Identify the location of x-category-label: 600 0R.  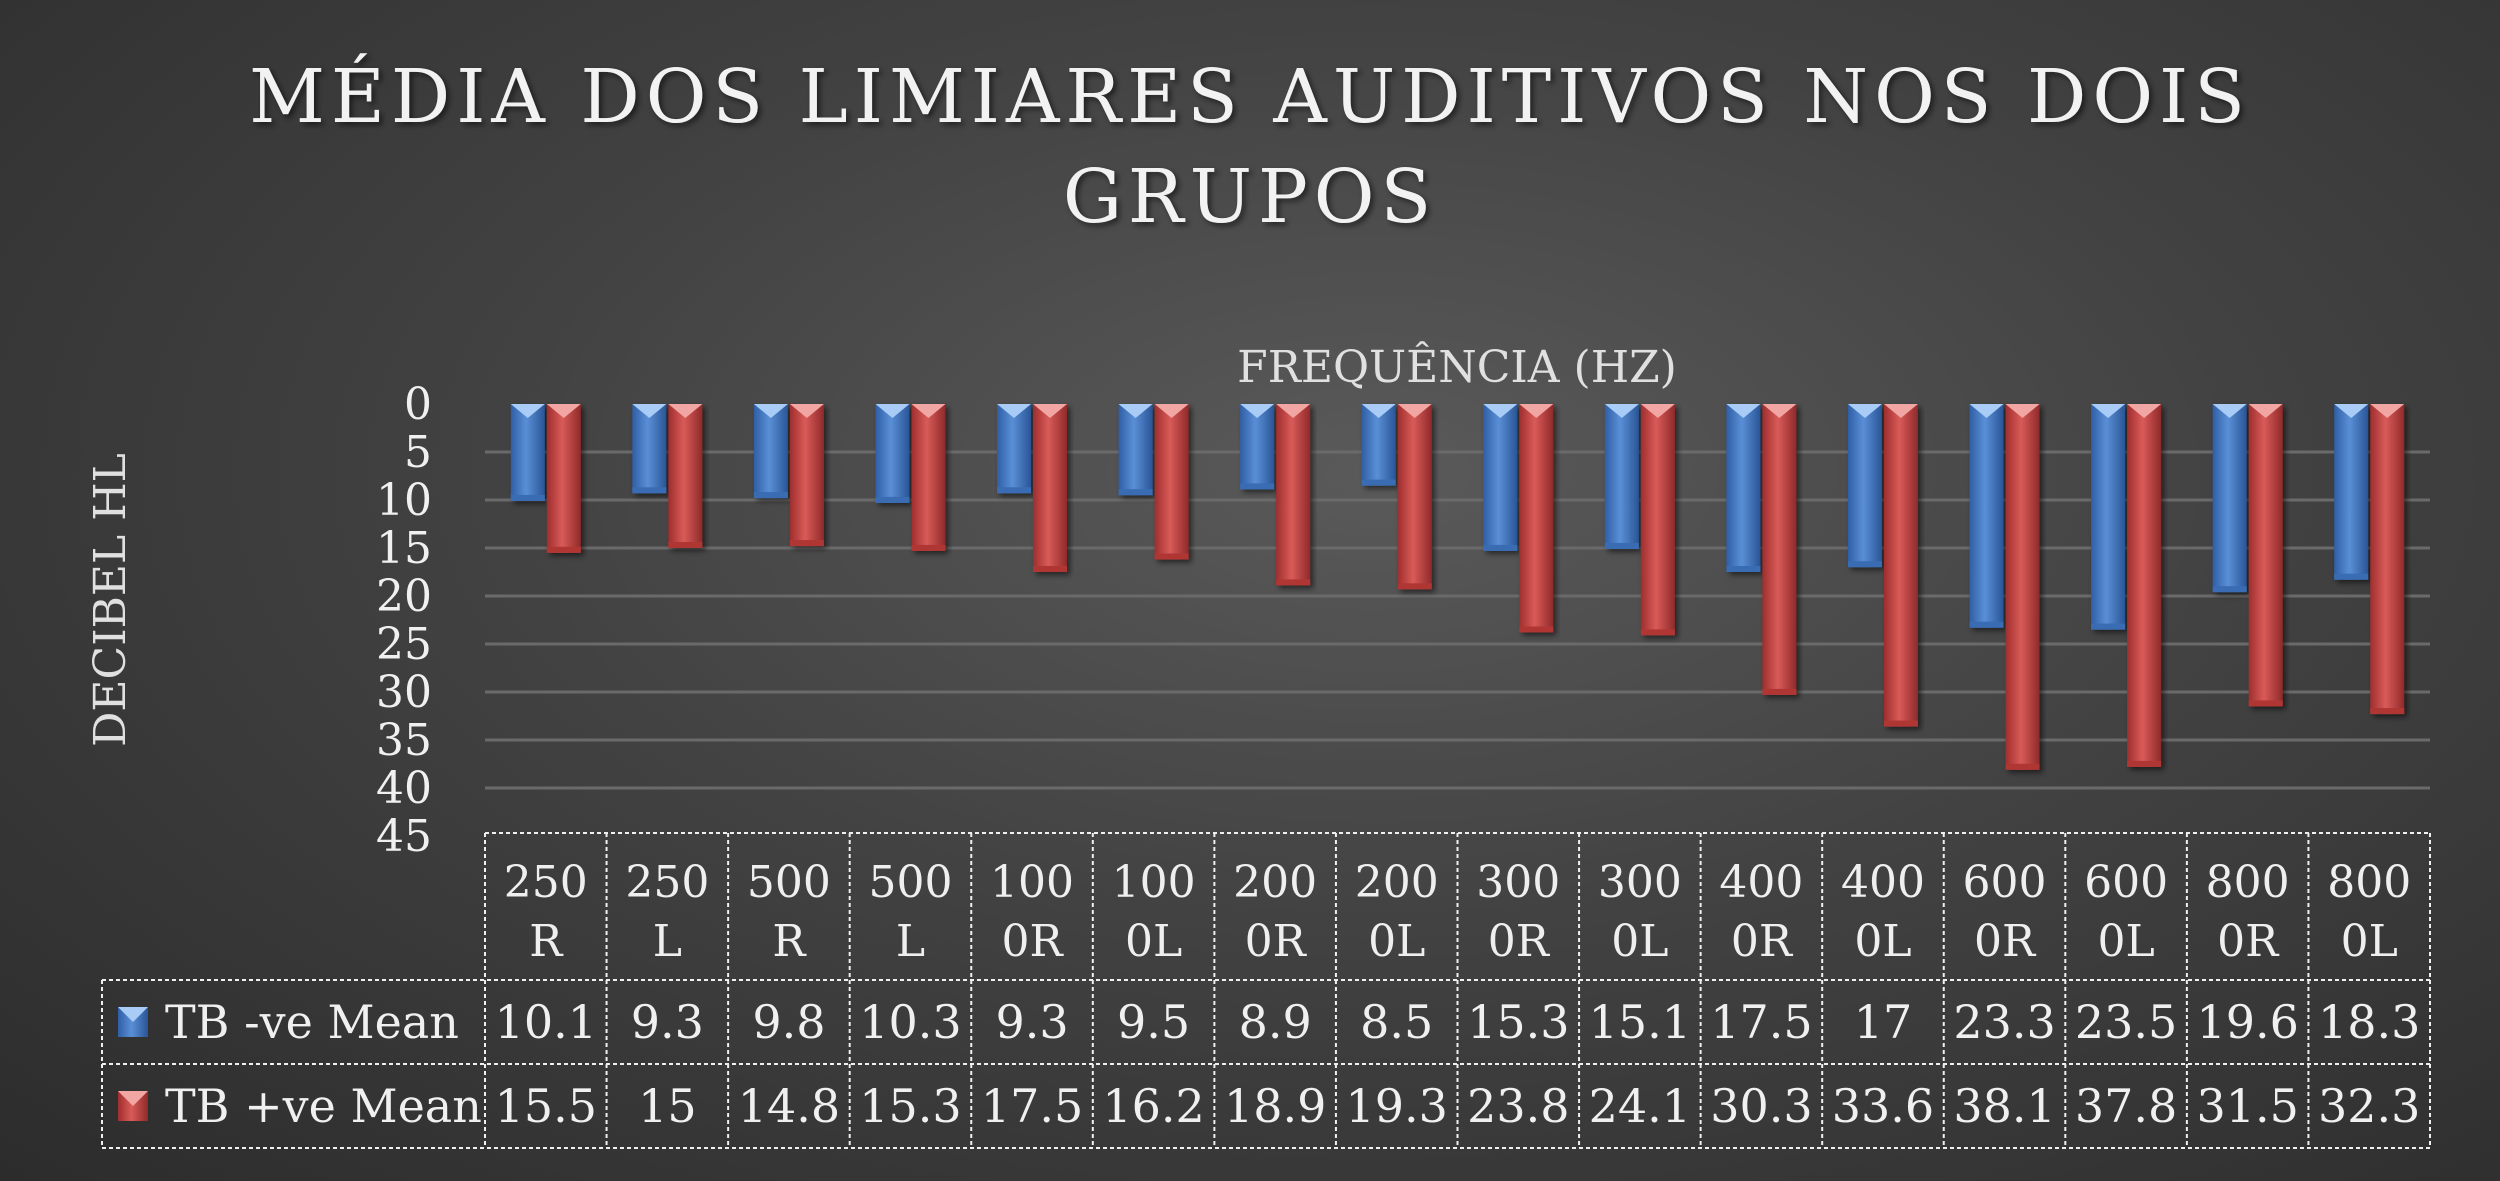
(2005, 912).